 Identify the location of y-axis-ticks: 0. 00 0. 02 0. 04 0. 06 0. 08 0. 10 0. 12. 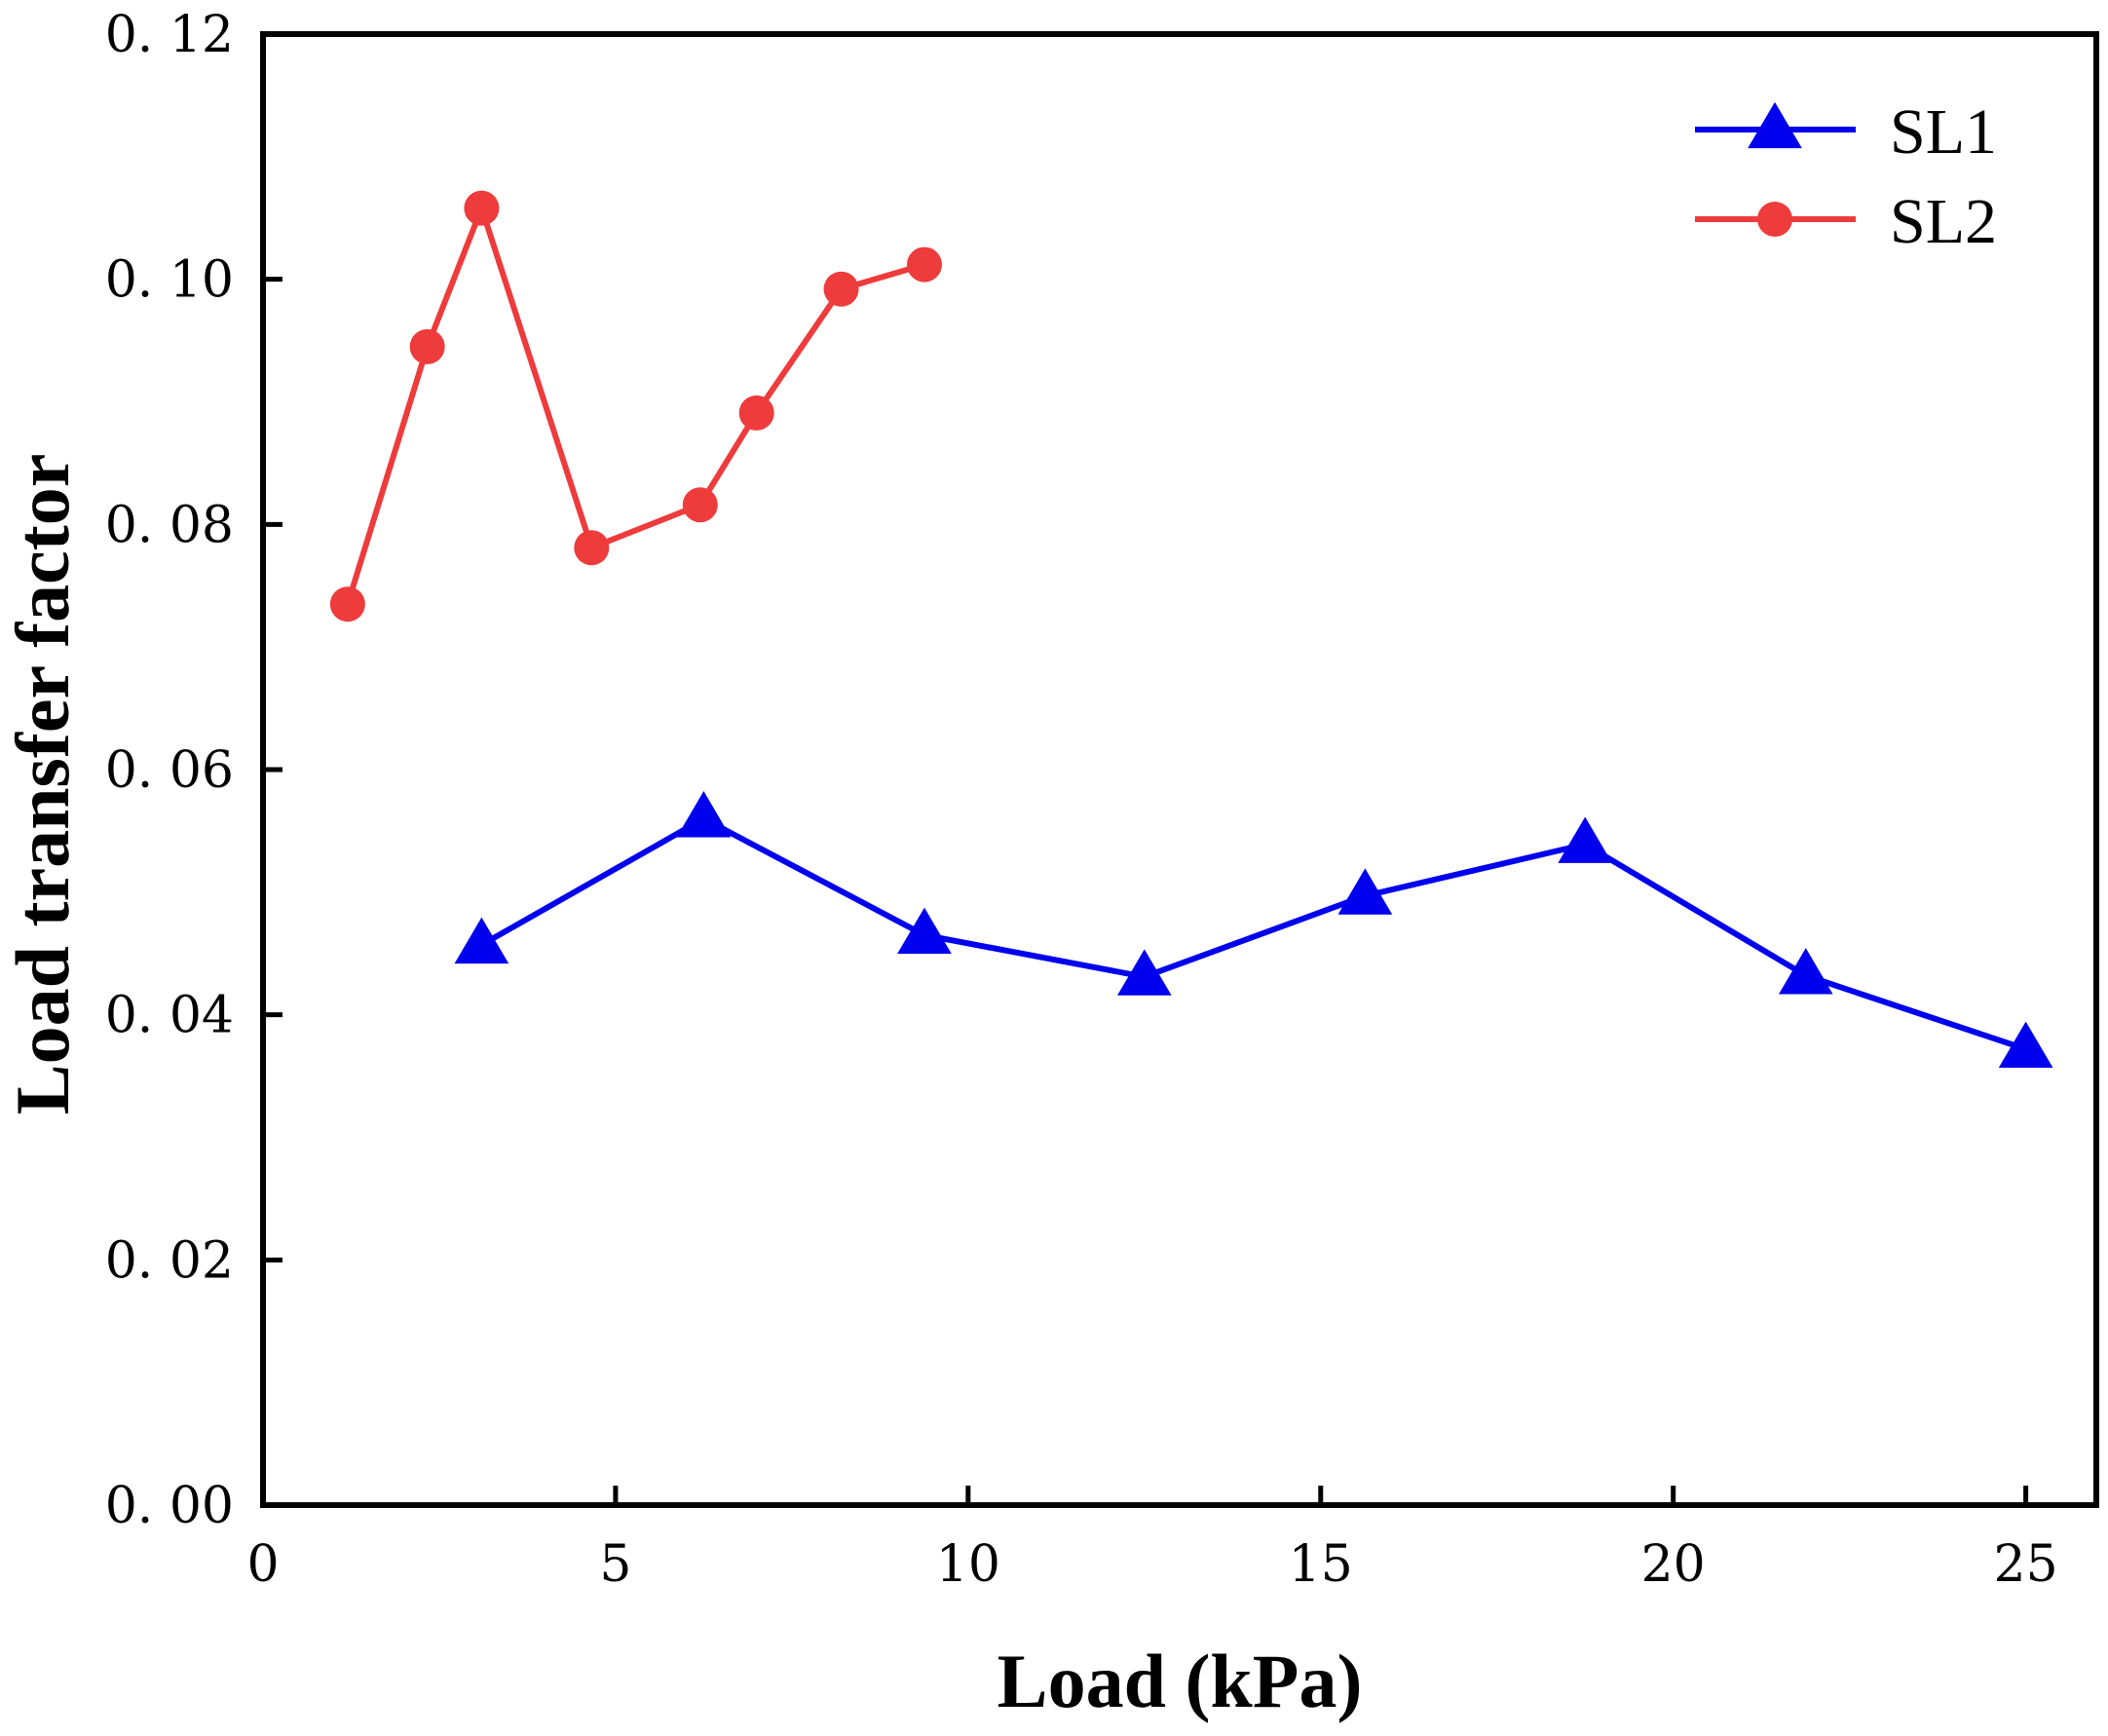
(194, 770).